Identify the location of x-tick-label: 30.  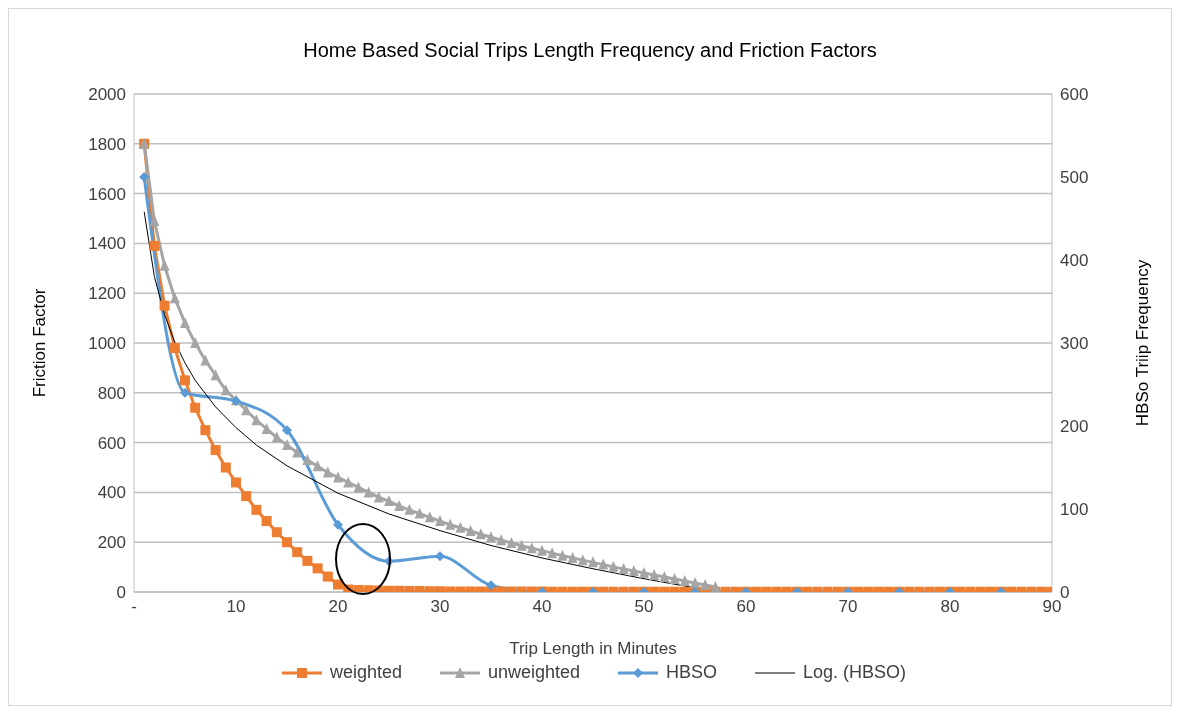
(440, 607).